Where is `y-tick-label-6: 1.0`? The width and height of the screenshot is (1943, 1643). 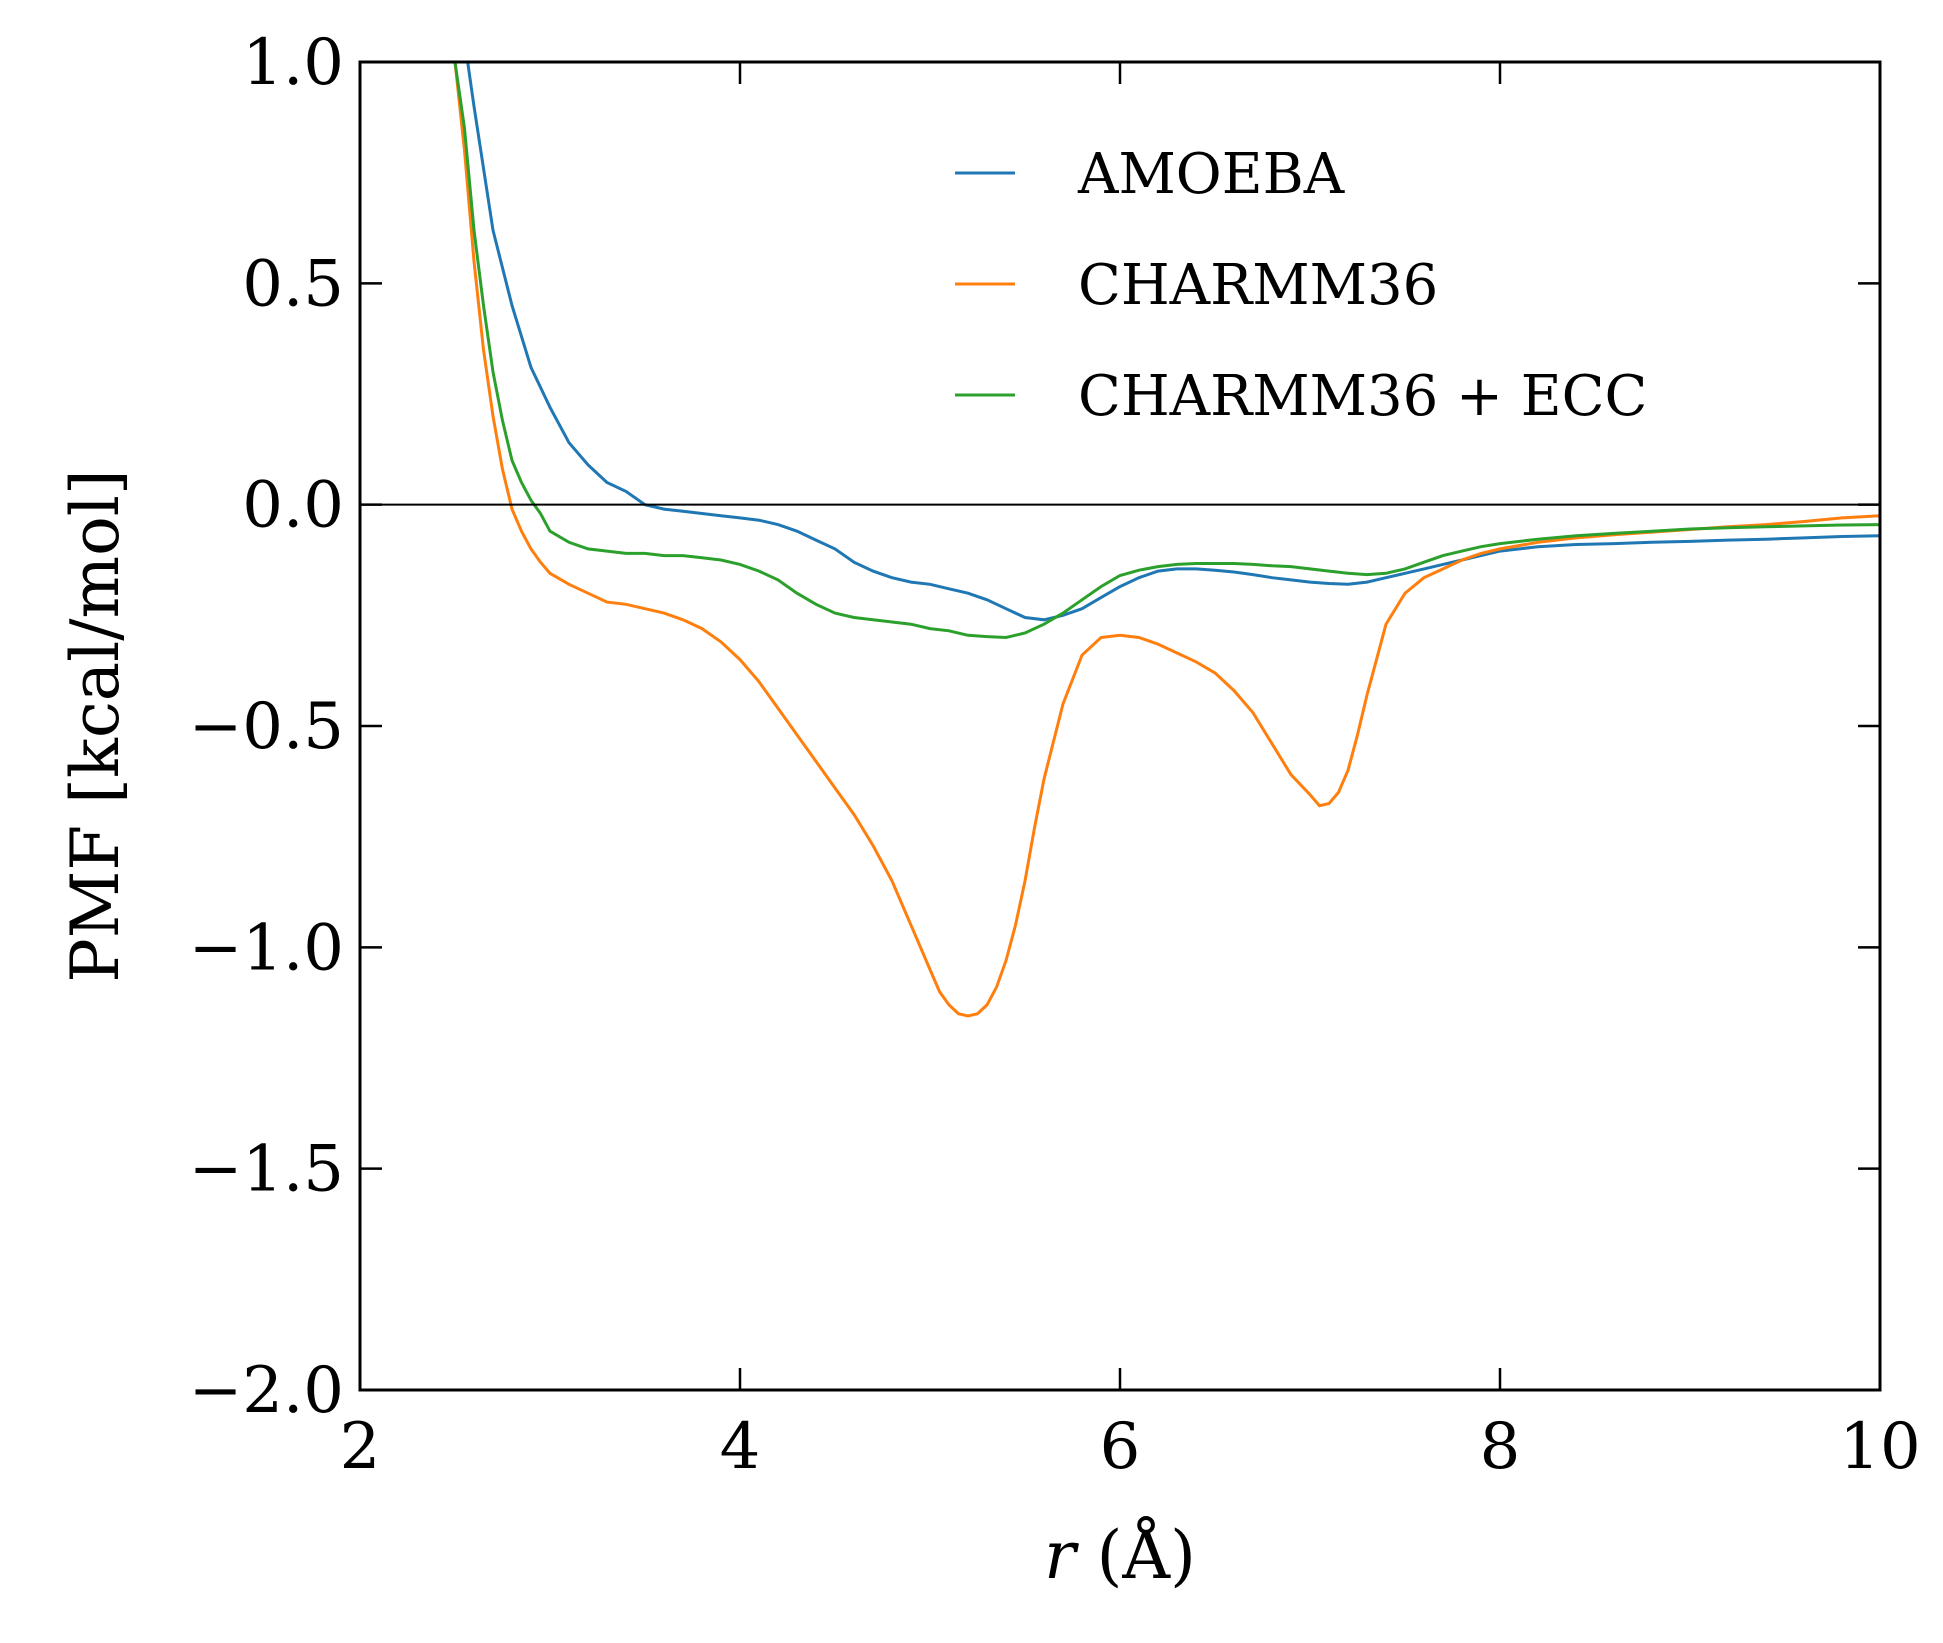 y-tick-label-6: 1.0 is located at coordinates (293, 63).